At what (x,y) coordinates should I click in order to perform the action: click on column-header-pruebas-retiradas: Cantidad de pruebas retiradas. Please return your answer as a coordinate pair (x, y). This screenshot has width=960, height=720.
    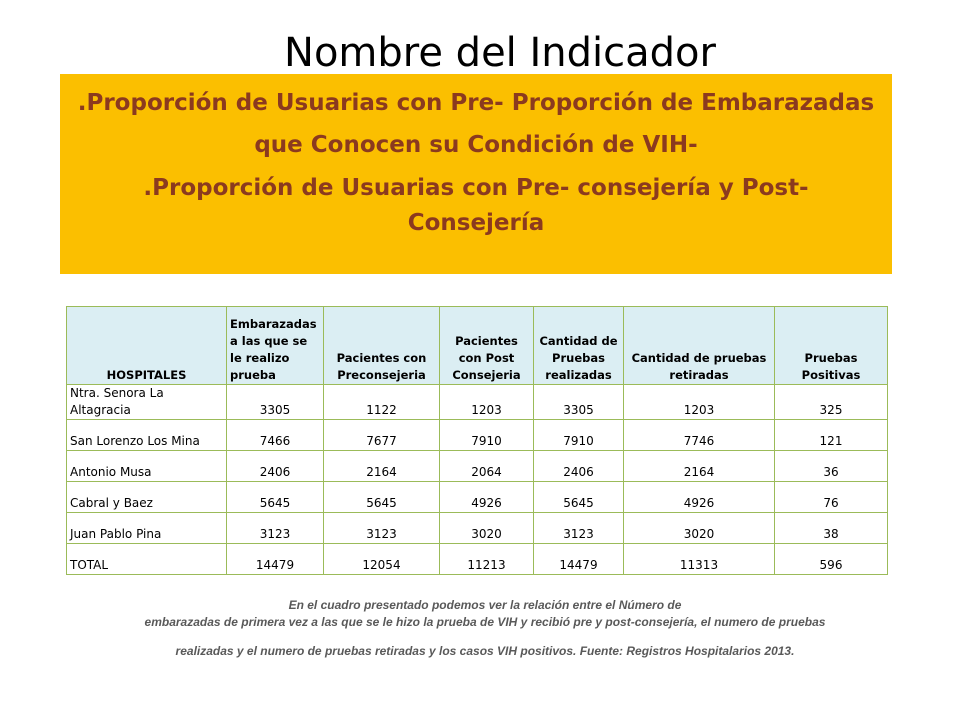
    Looking at the image, I should click on (699, 345).